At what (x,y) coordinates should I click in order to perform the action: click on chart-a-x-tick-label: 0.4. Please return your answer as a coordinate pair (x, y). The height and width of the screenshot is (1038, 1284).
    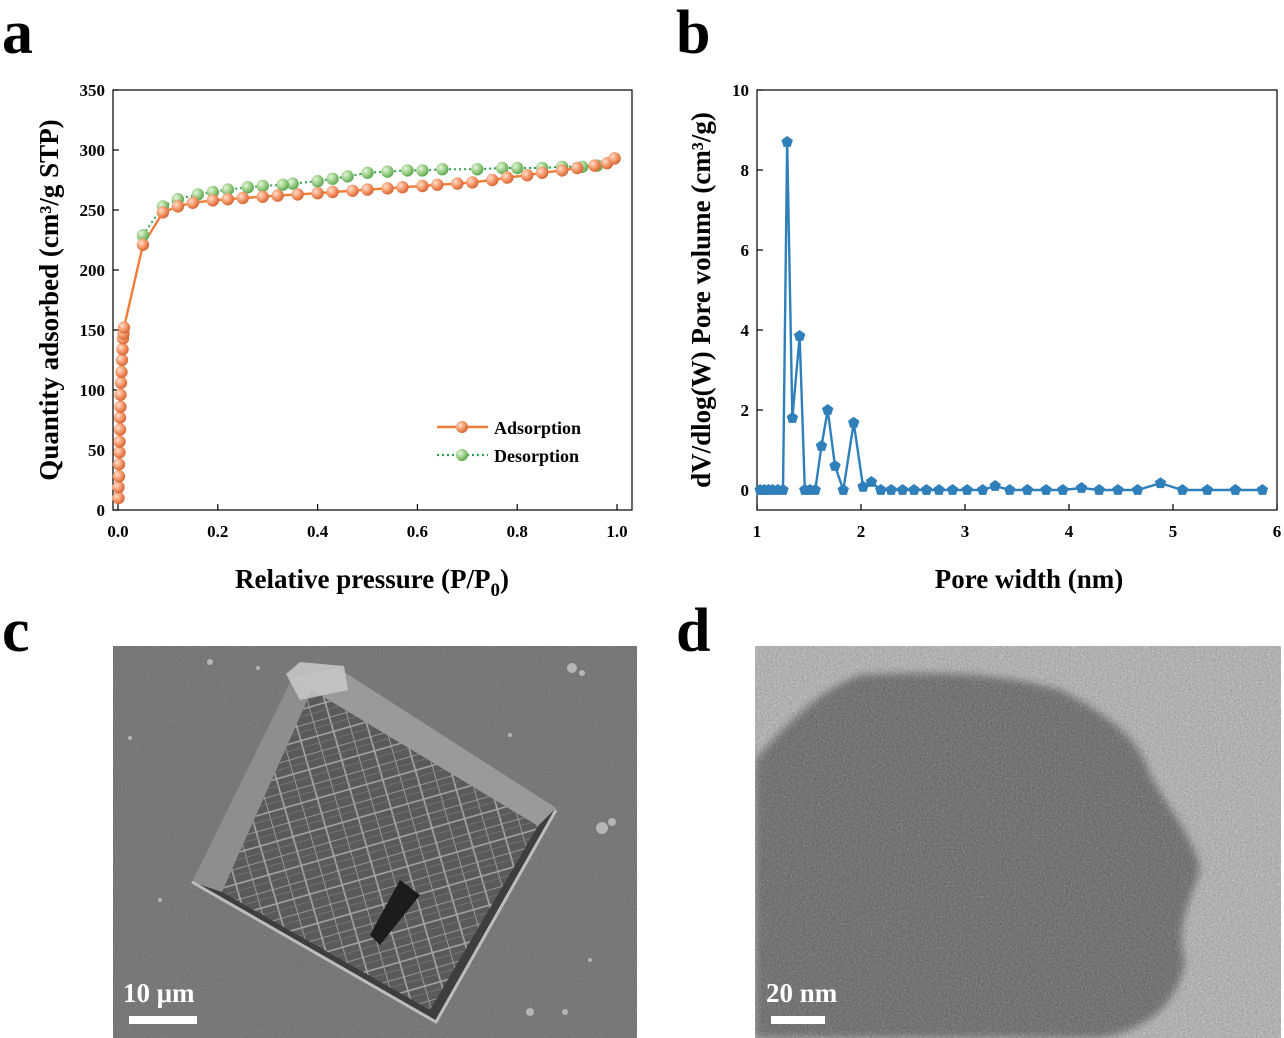
    Looking at the image, I should click on (318, 531).